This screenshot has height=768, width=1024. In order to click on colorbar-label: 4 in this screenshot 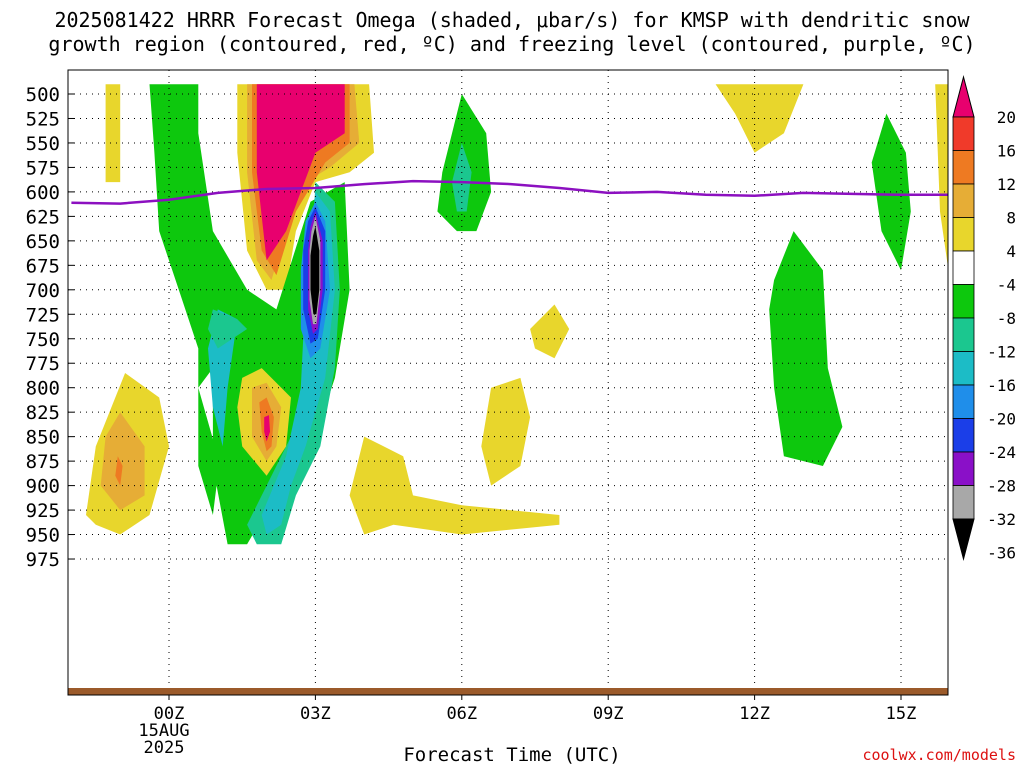, I will do `click(1011, 251)`.